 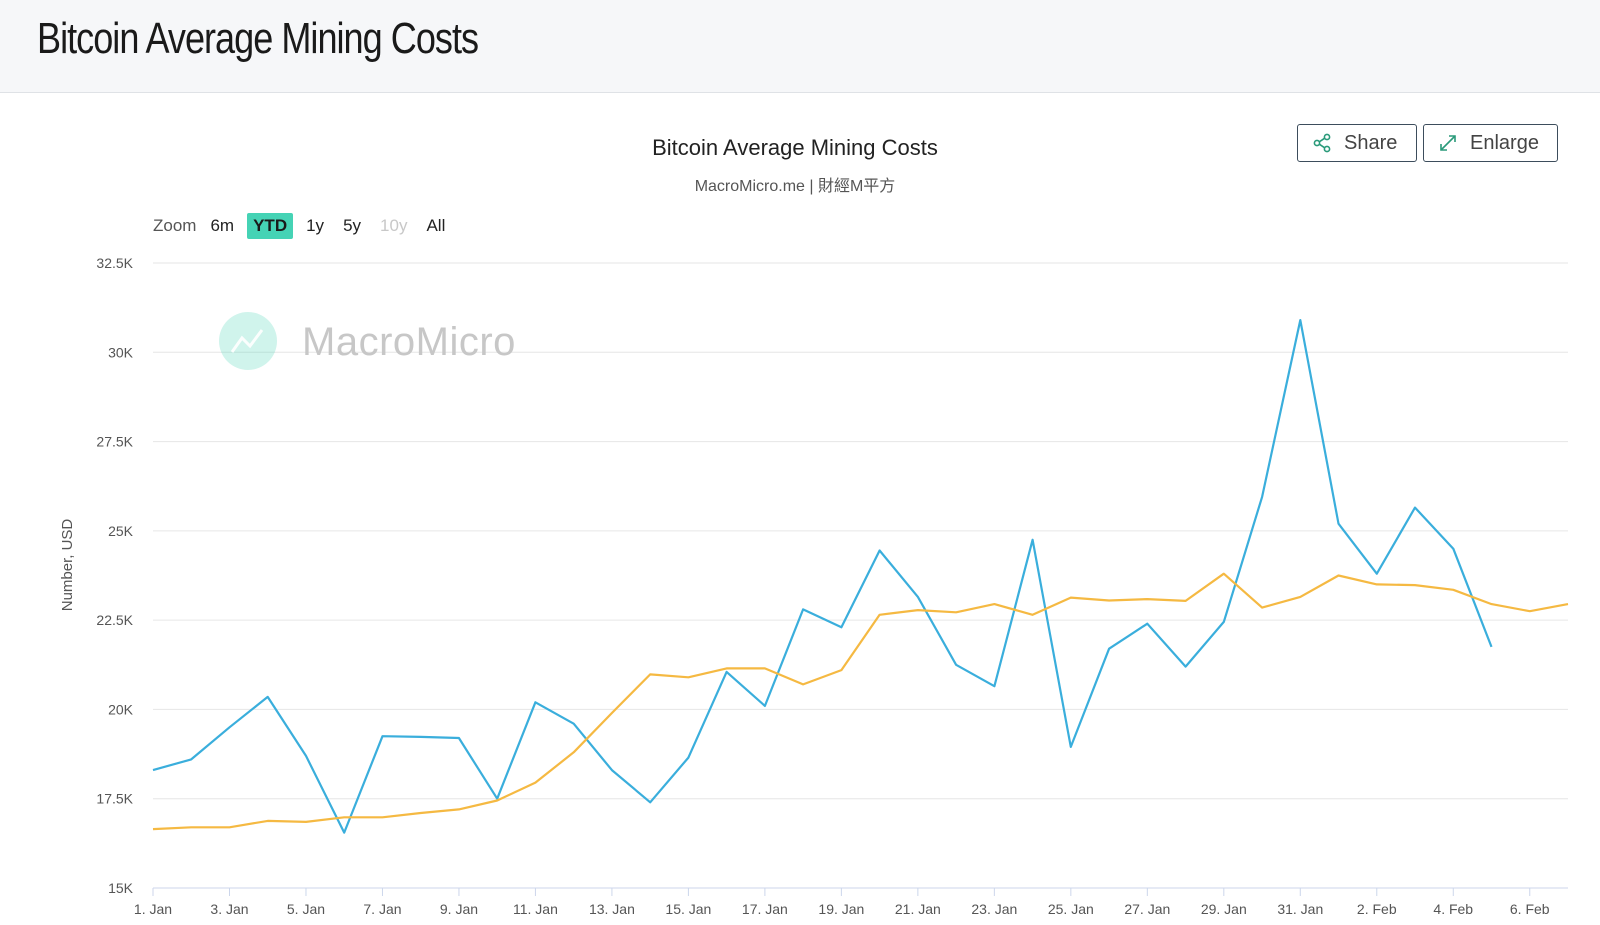 What do you see at coordinates (1224, 909) in the screenshot?
I see `x-tick-label: 29. Jan` at bounding box center [1224, 909].